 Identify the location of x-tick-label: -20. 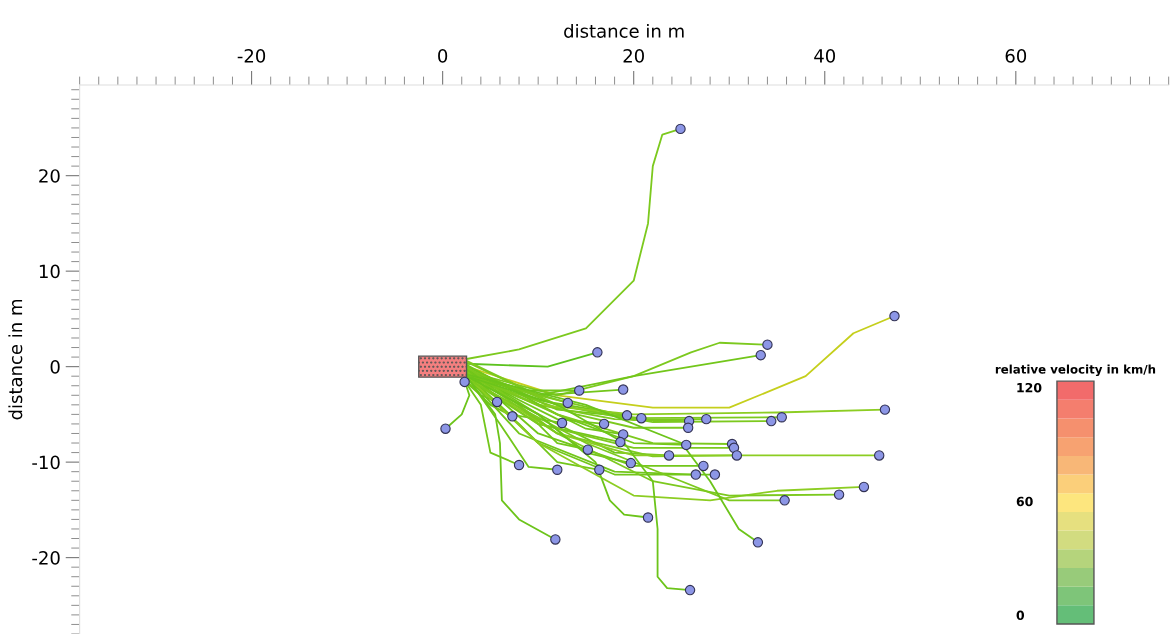
(251, 56).